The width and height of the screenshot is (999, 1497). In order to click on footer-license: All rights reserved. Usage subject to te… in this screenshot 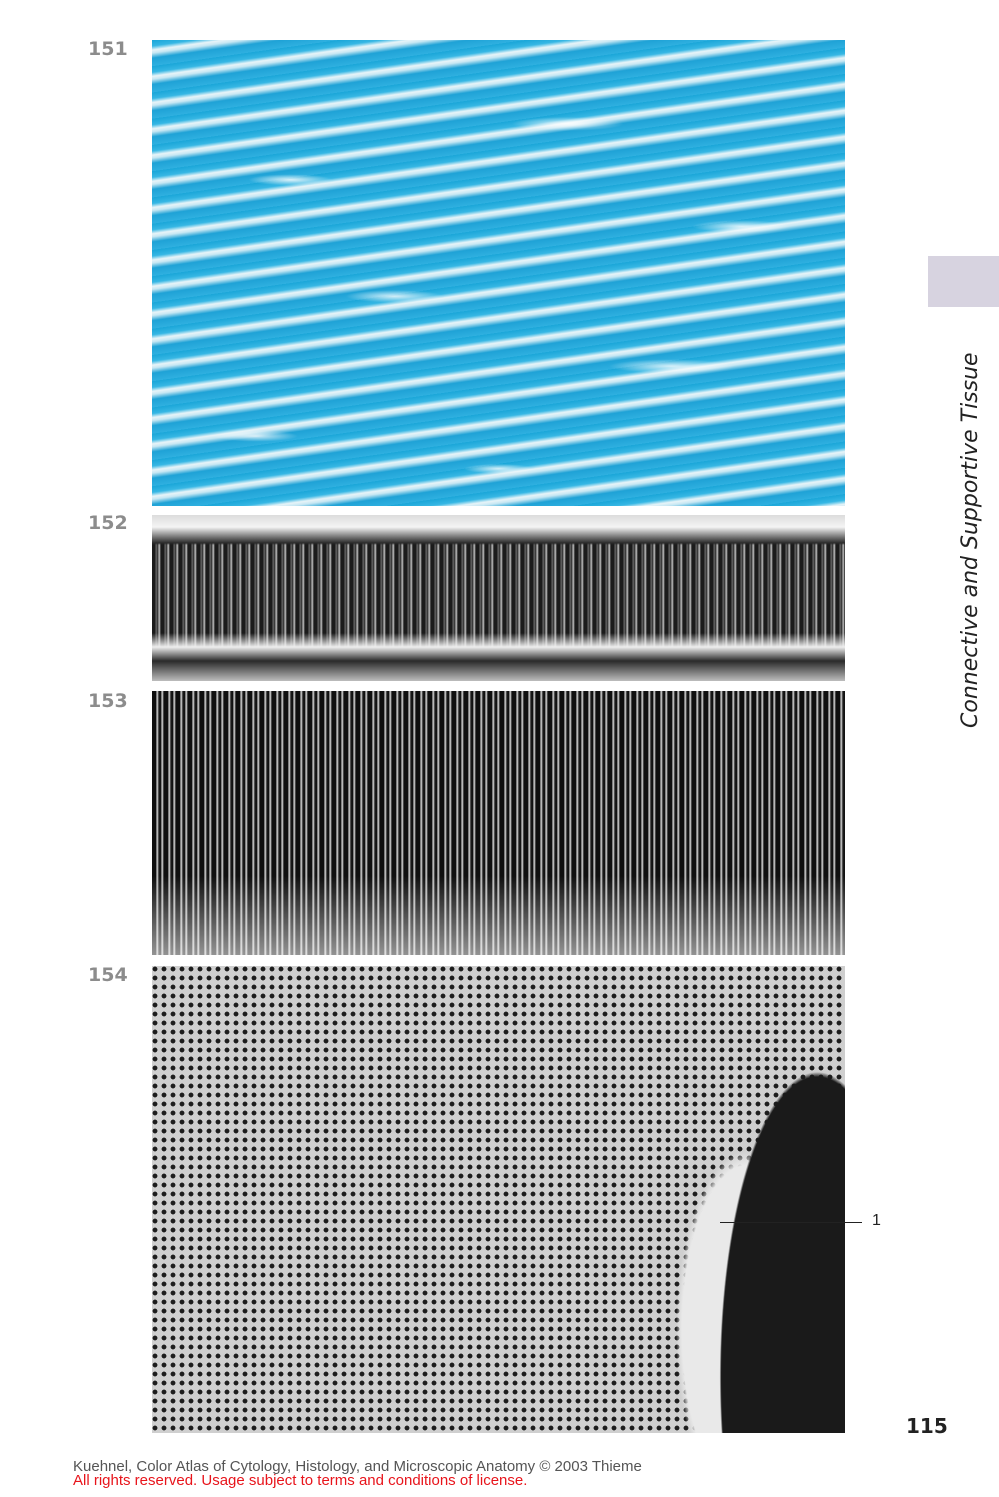, I will do `click(300, 1480)`.